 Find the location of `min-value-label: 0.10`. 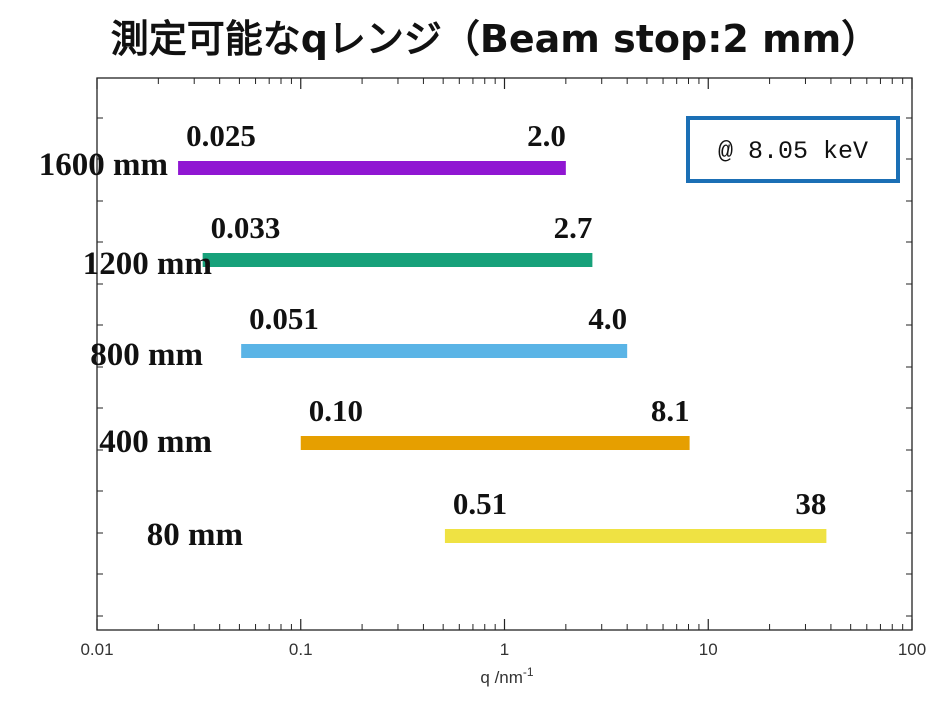

min-value-label: 0.10 is located at coordinates (336, 410).